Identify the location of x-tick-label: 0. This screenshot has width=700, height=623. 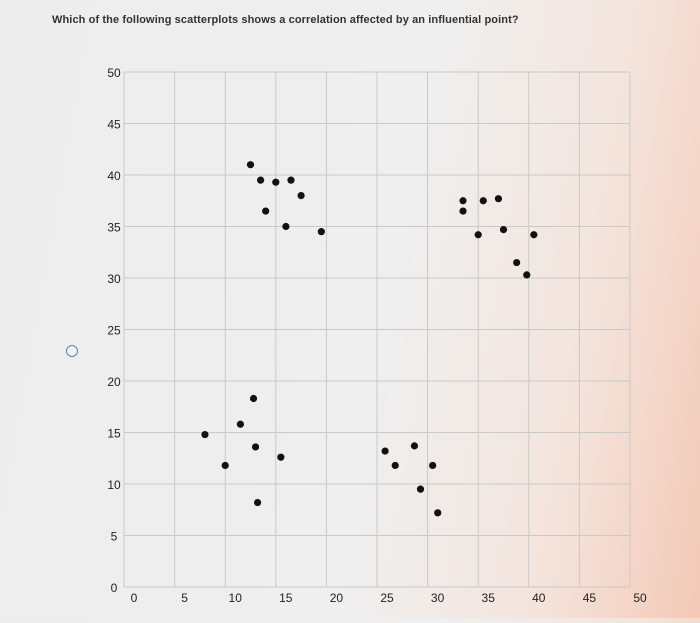
(134, 598).